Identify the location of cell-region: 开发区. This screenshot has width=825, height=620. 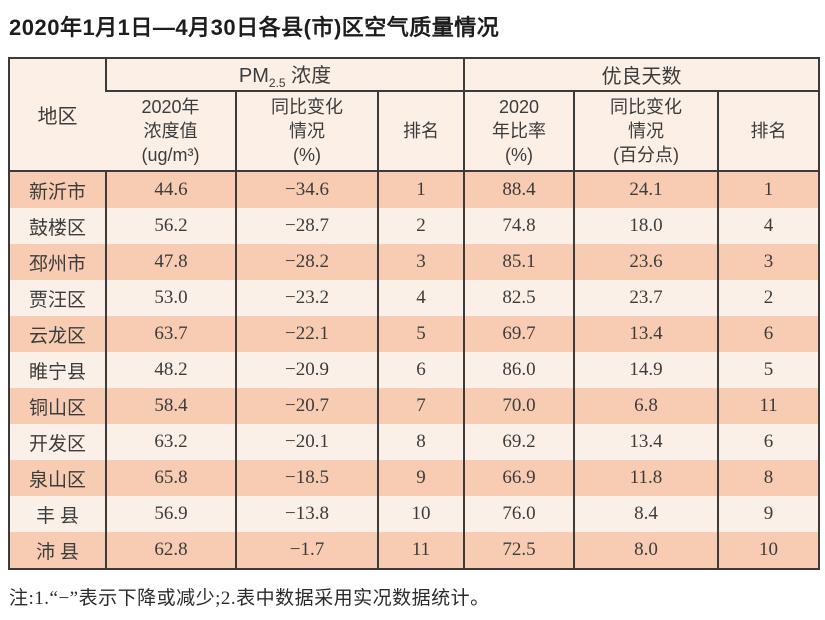
(57, 444).